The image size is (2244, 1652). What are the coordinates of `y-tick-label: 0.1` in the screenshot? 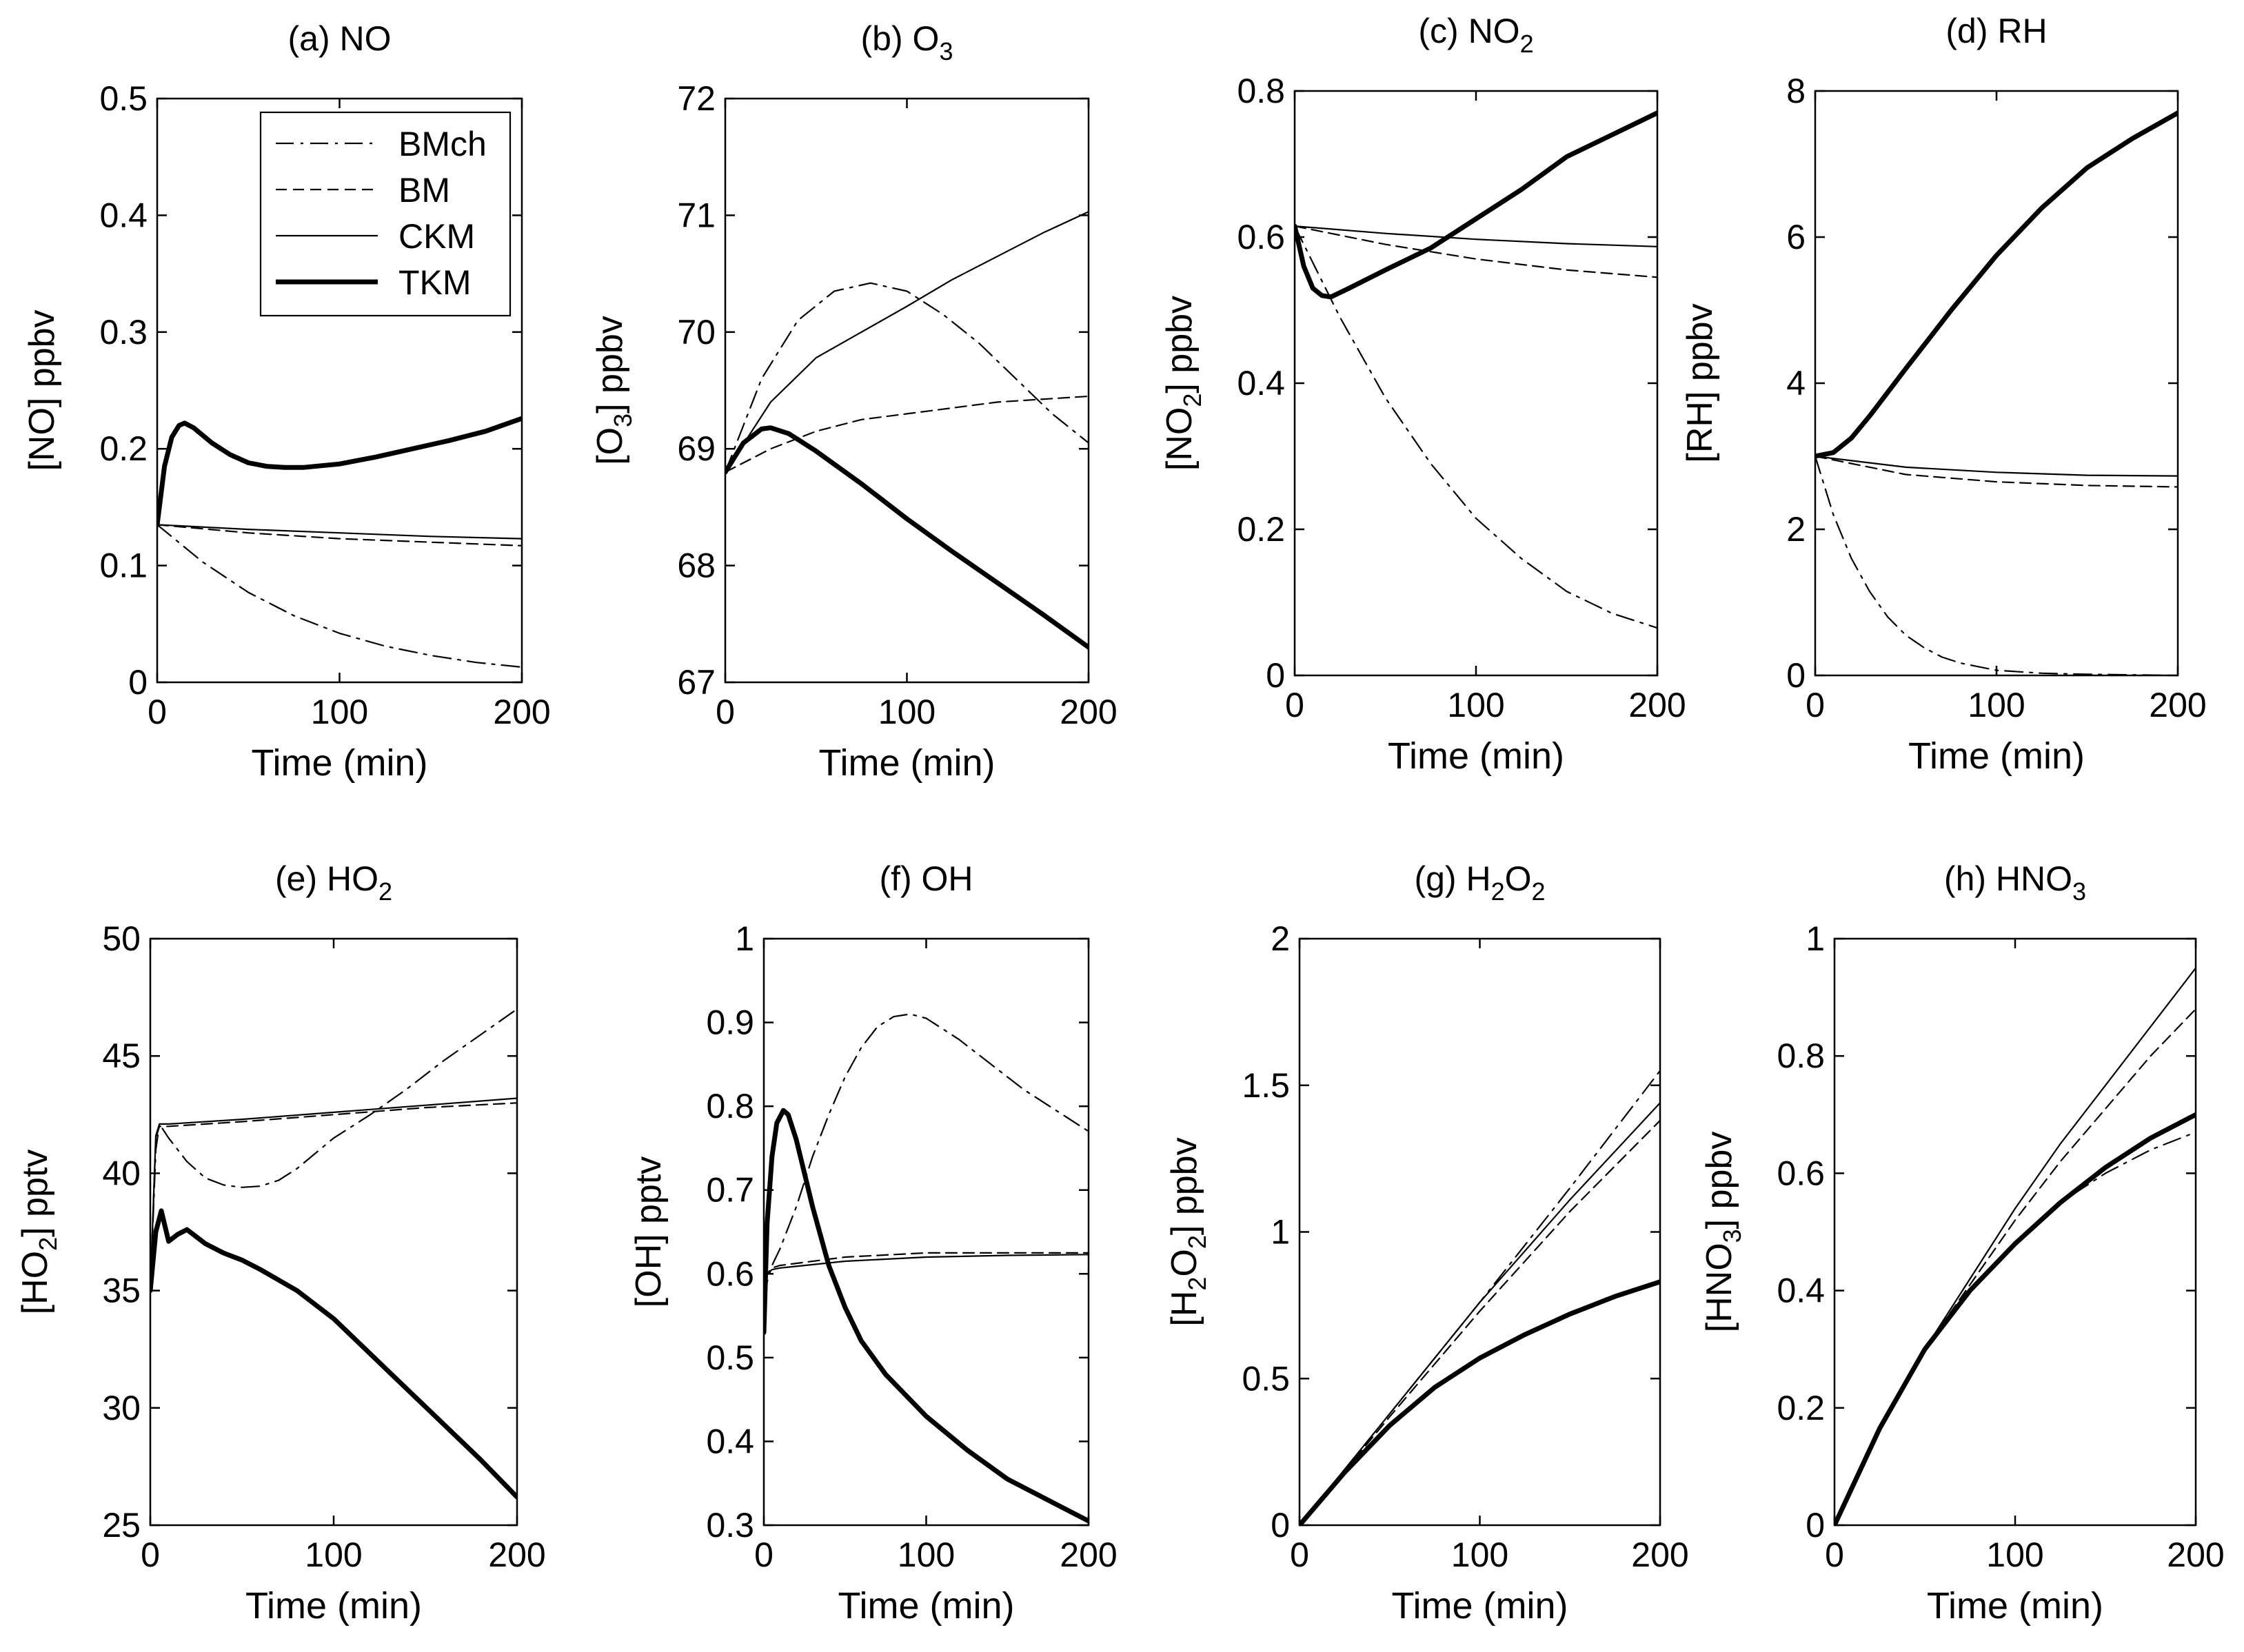 It's located at (123, 566).